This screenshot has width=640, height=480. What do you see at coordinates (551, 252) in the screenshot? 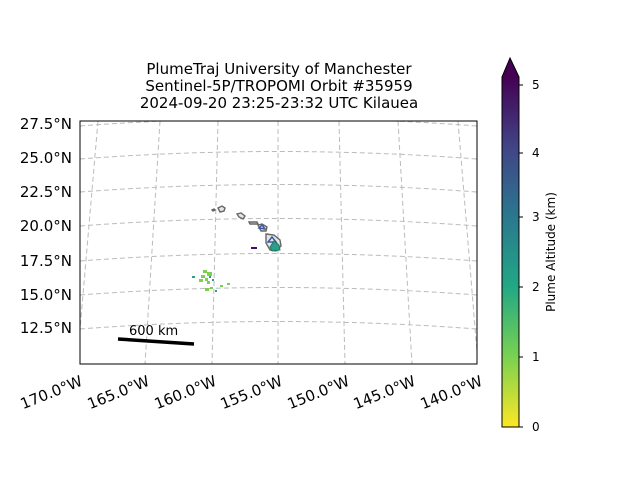
I see `colorbar-label: Plume Altitude (km)` at bounding box center [551, 252].